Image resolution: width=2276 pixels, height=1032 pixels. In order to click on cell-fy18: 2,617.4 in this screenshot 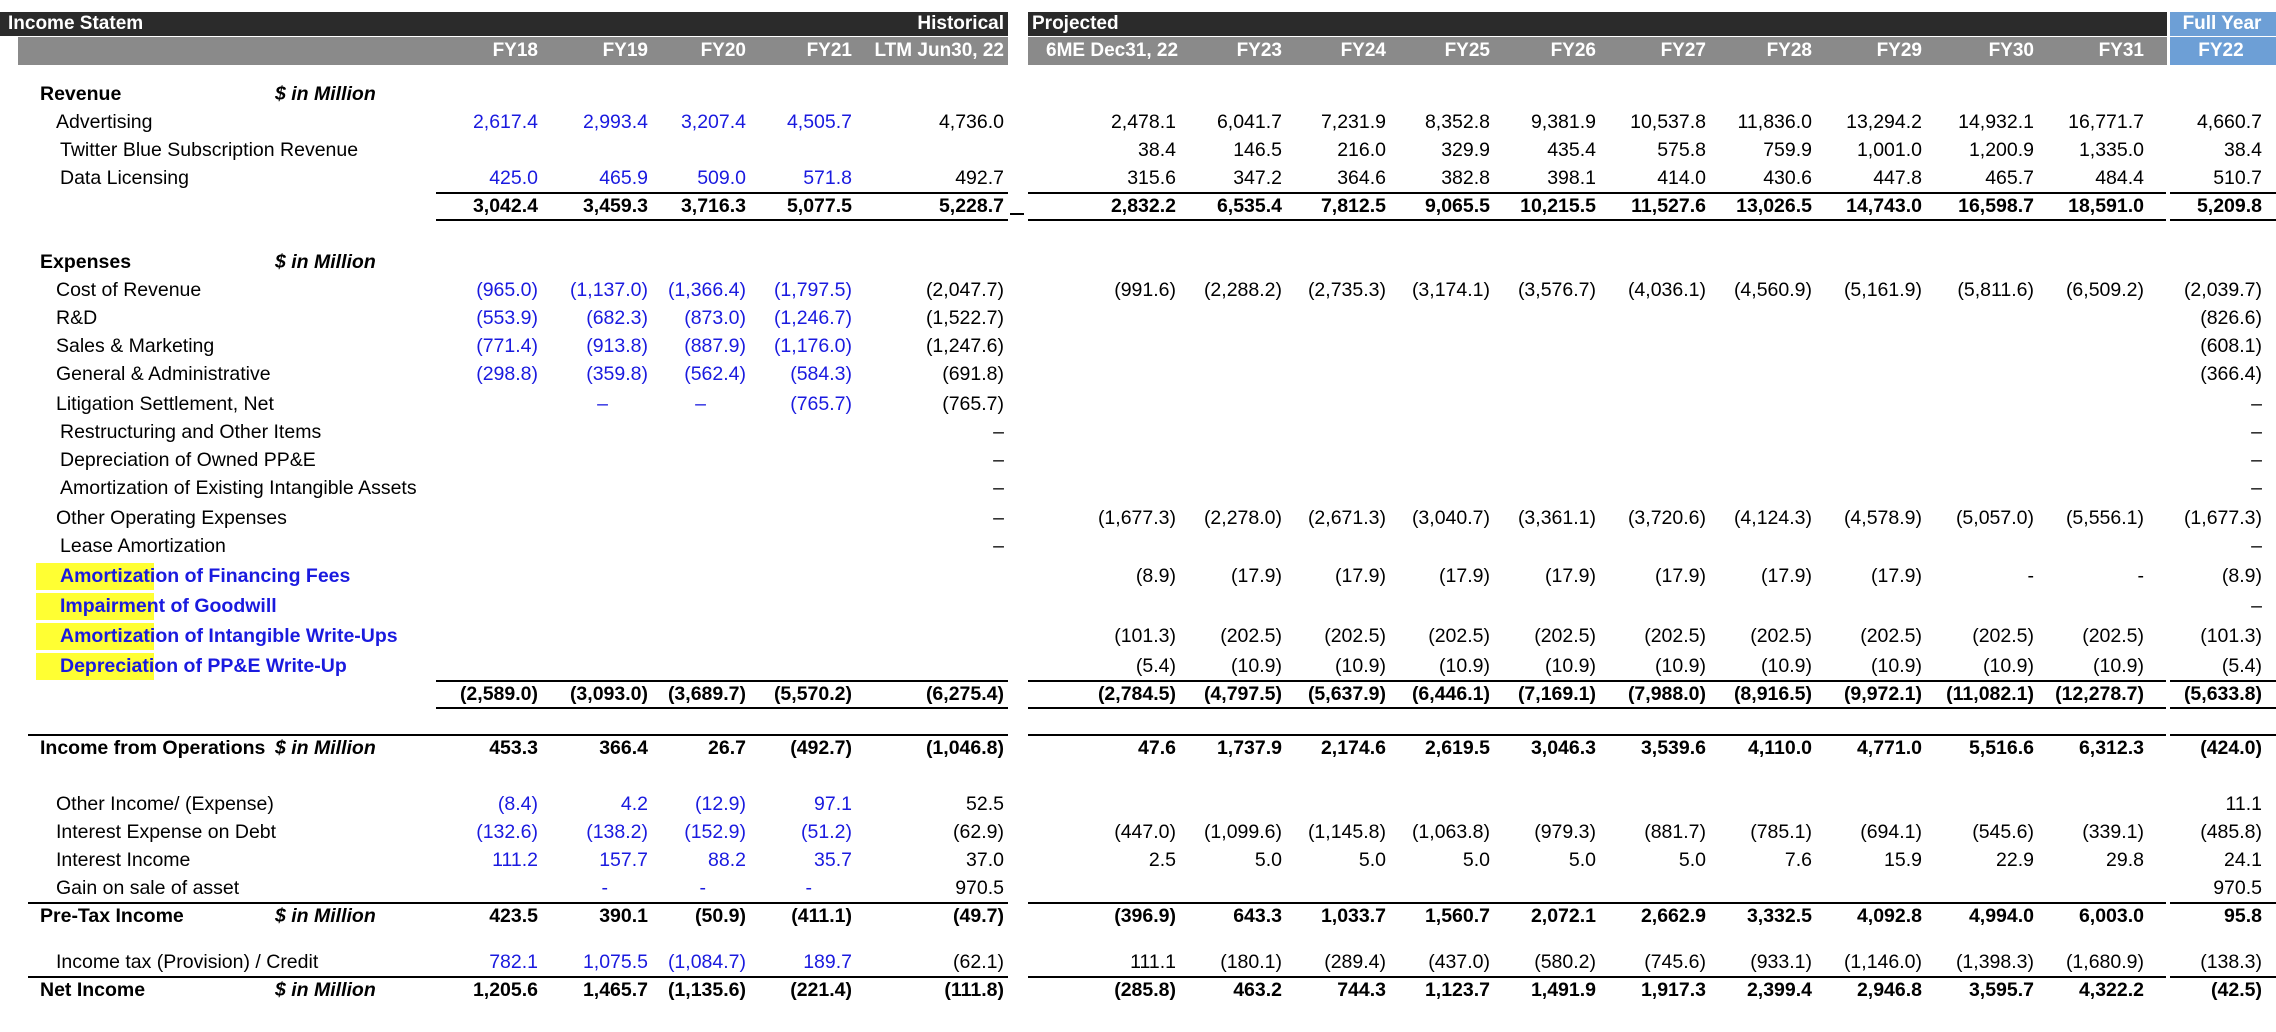, I will do `click(505, 122)`.